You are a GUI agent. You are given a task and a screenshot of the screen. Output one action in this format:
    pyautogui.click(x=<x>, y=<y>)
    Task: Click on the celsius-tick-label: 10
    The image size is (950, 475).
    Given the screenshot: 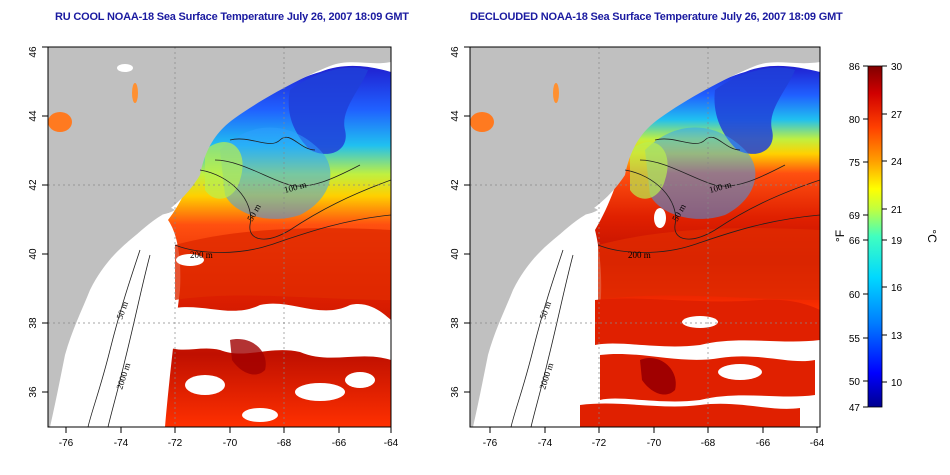 What is the action you would take?
    pyautogui.click(x=897, y=383)
    